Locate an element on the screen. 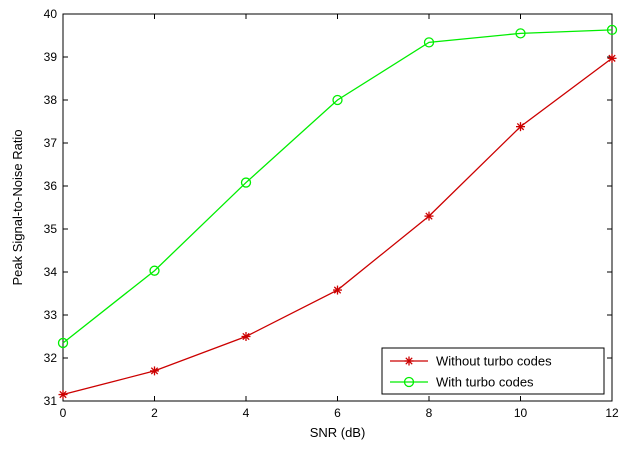  x-tick-label: 10 is located at coordinates (521, 413).